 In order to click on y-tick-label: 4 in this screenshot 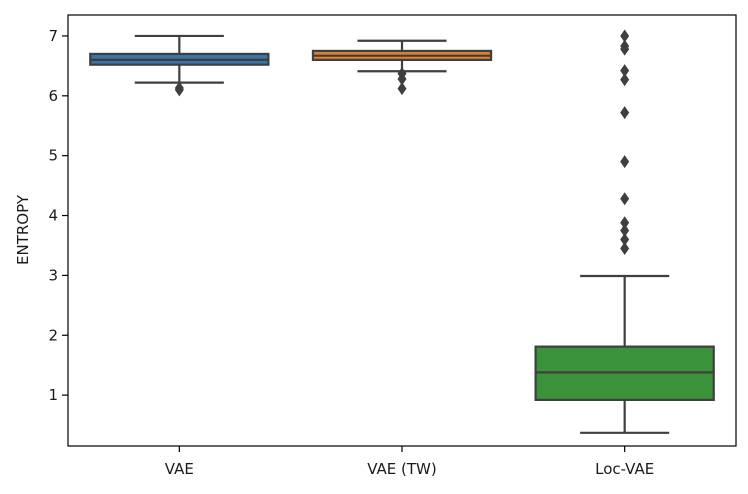, I will do `click(53, 216)`.